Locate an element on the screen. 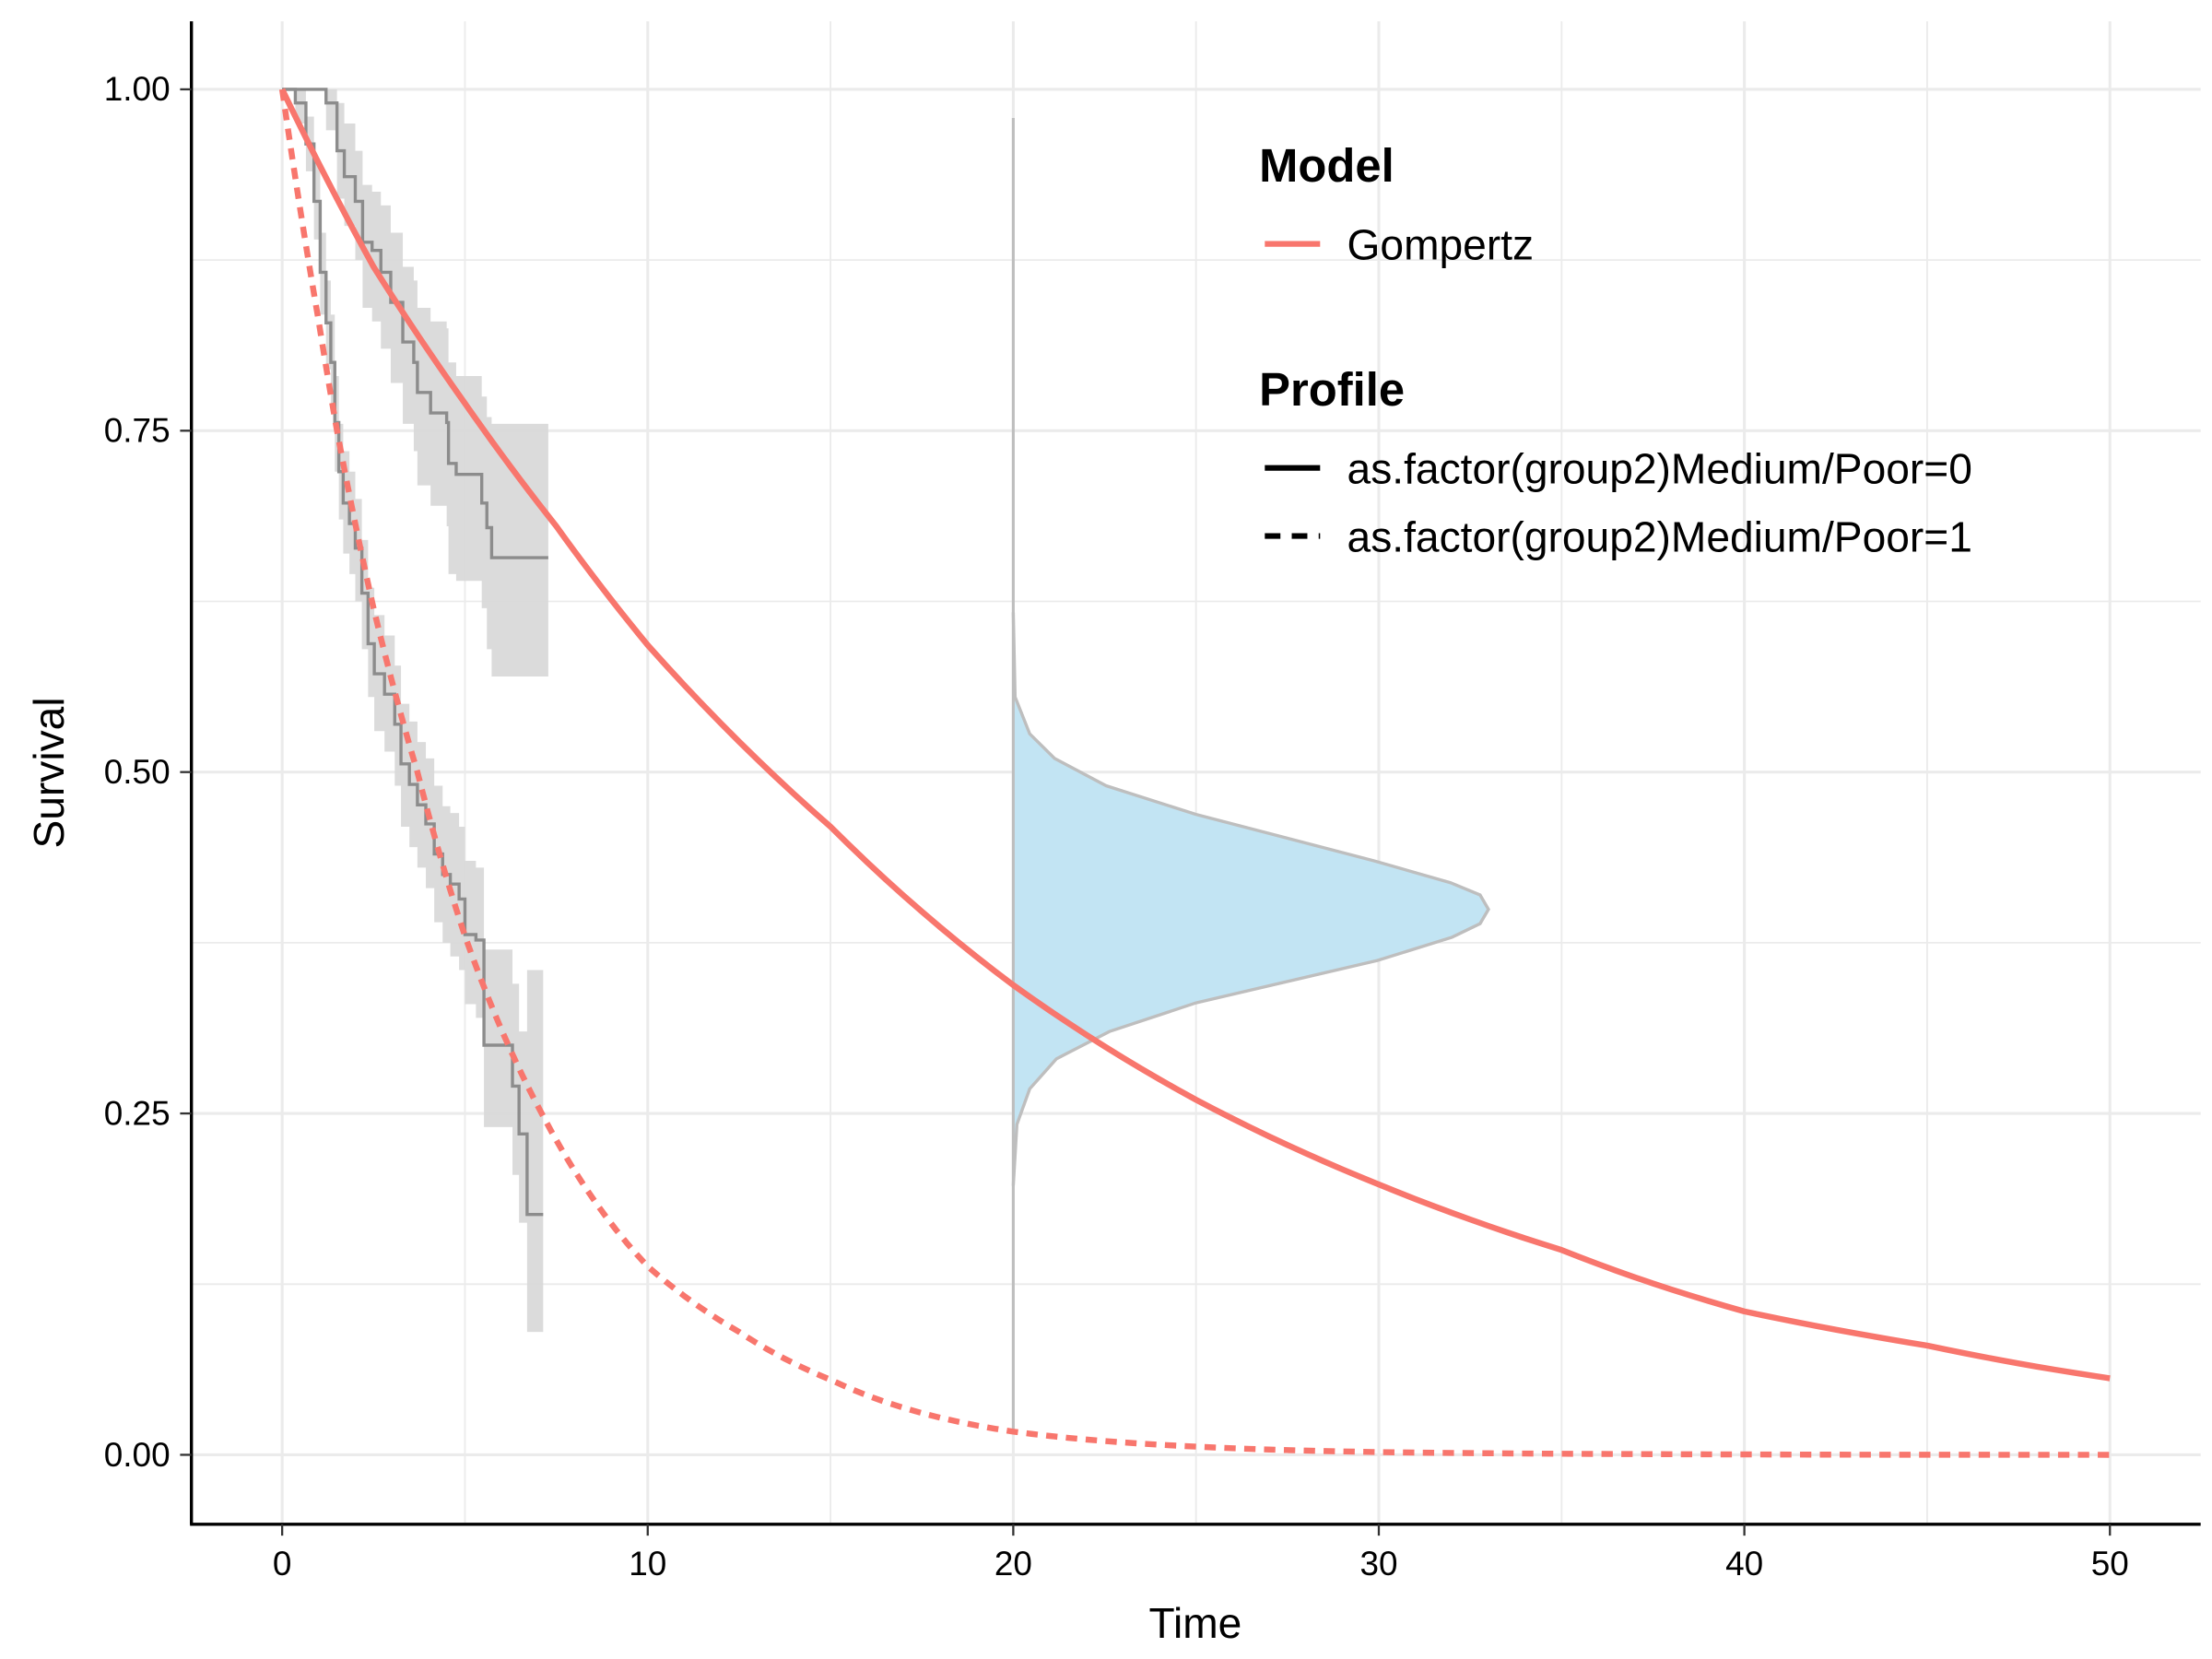  density-outline is located at coordinates (1250, 899).